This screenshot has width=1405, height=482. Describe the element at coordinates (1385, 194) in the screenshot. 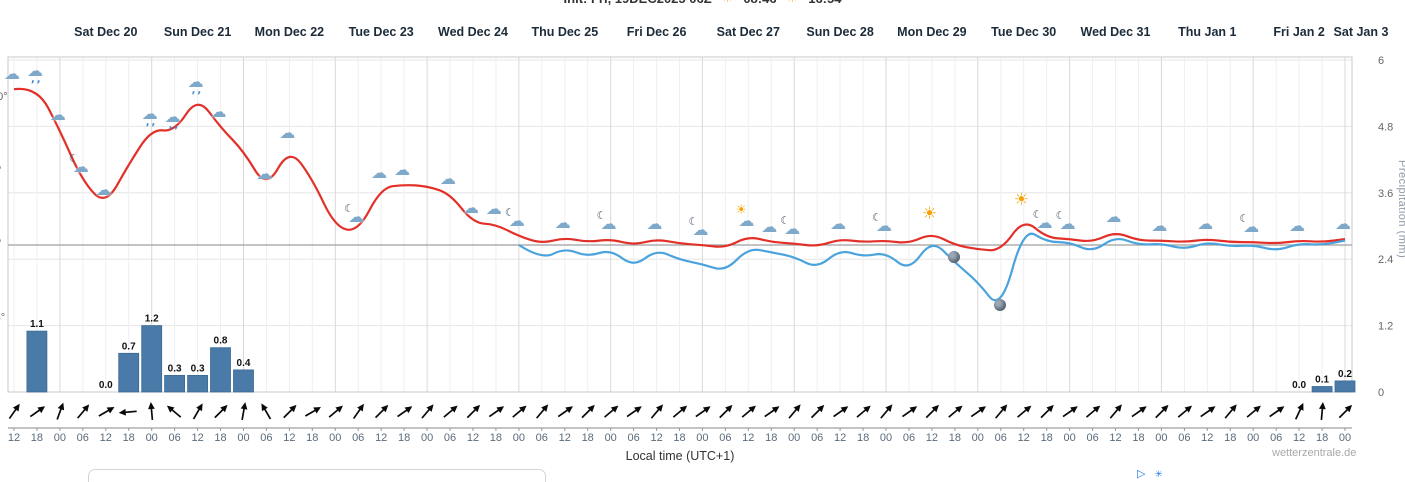

I see `right-axis-tick-label: 3.6` at that location.